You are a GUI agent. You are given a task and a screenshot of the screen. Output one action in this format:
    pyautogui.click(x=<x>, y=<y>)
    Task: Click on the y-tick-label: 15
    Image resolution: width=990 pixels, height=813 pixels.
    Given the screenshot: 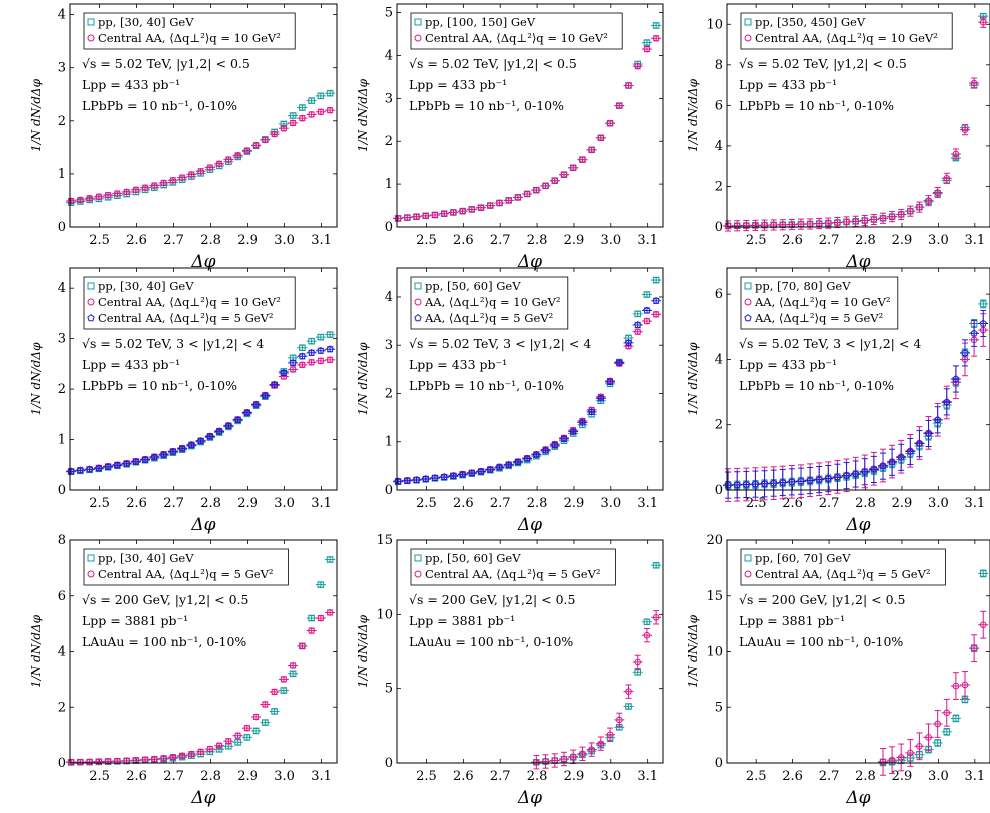 What is the action you would take?
    pyautogui.click(x=714, y=596)
    